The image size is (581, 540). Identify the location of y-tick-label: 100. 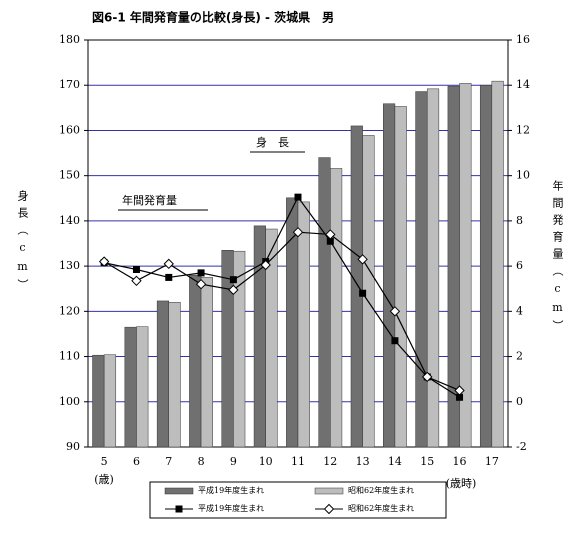
(69, 401).